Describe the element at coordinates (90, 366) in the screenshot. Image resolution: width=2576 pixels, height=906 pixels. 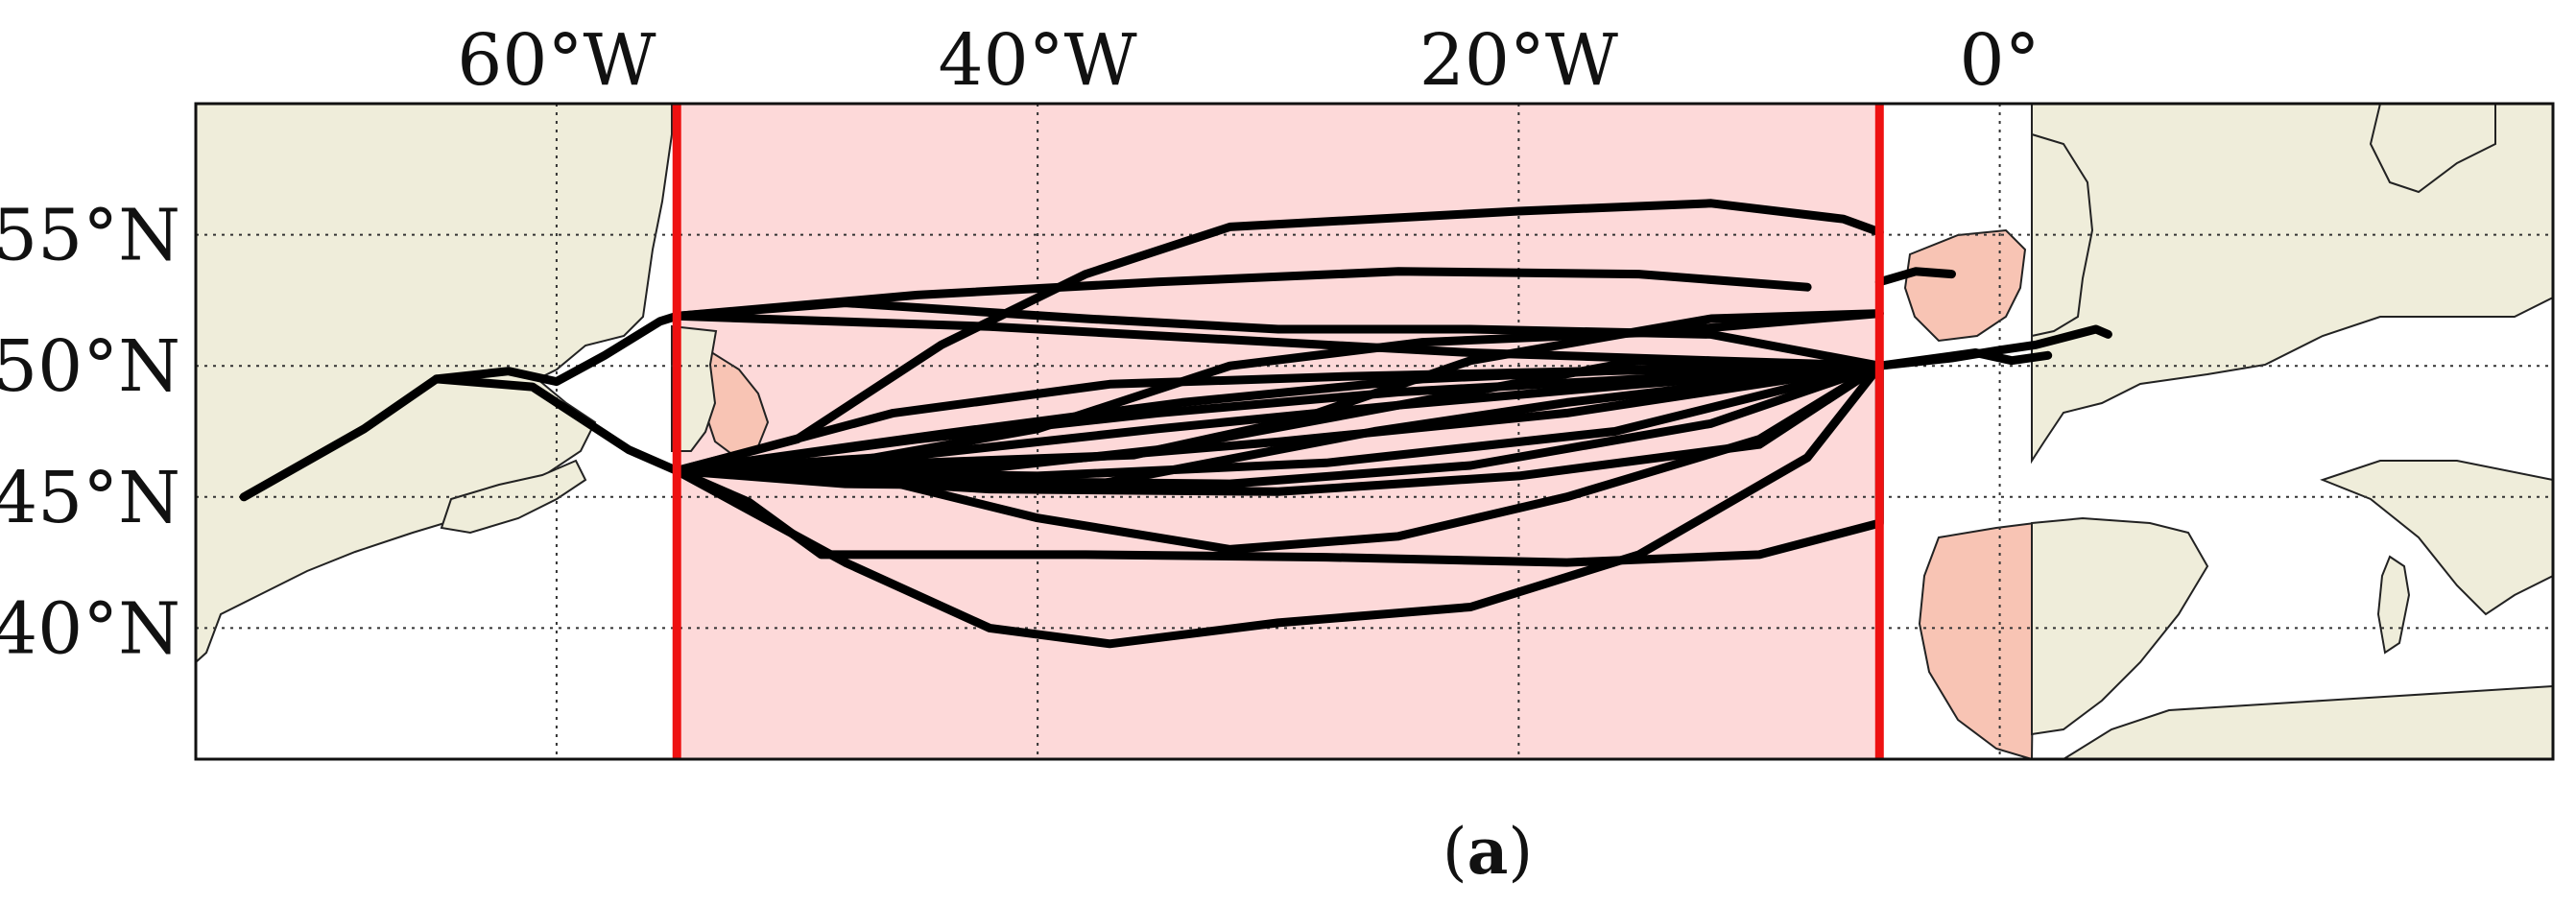
I see `latitude-tick-label: 50°N` at that location.